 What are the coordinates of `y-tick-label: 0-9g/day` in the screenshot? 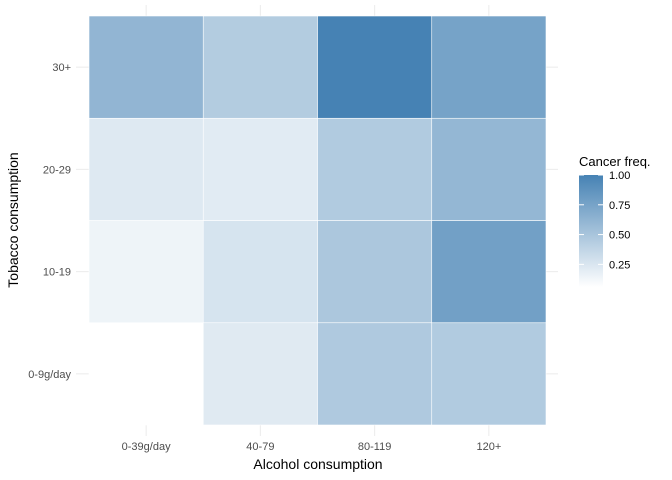 It's located at (49, 375).